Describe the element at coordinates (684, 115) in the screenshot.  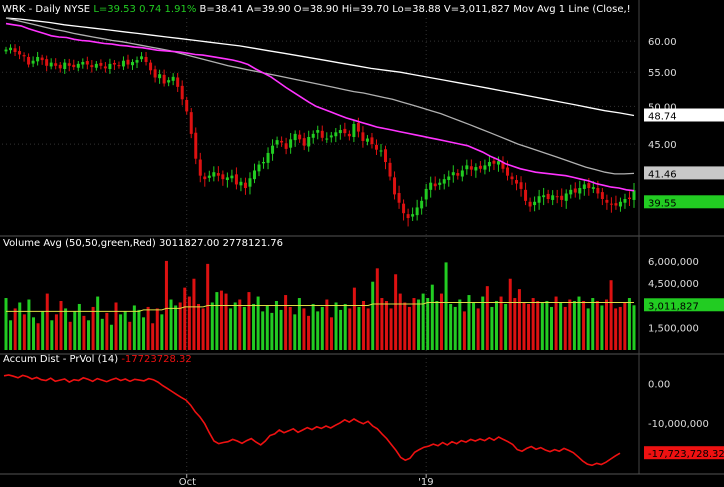
I see `ma200-price-badge-bg` at that location.